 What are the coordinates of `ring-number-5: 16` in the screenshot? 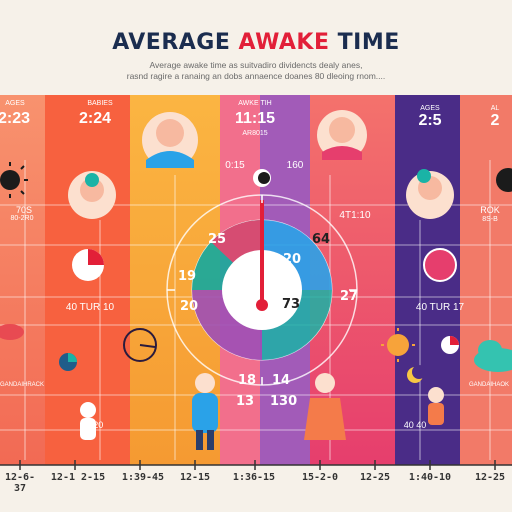 It's located at (239, 296).